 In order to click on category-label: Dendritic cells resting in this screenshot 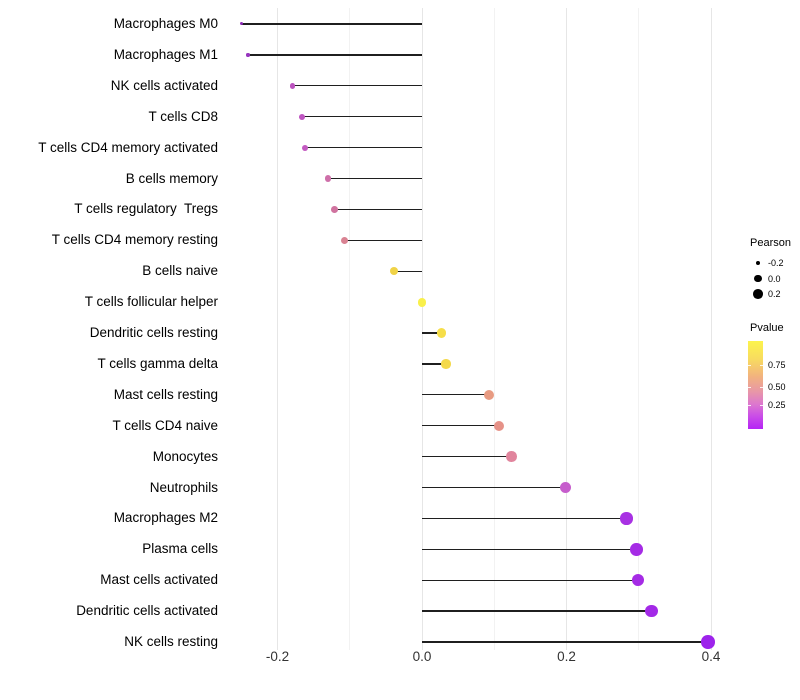, I will do `click(153, 332)`.